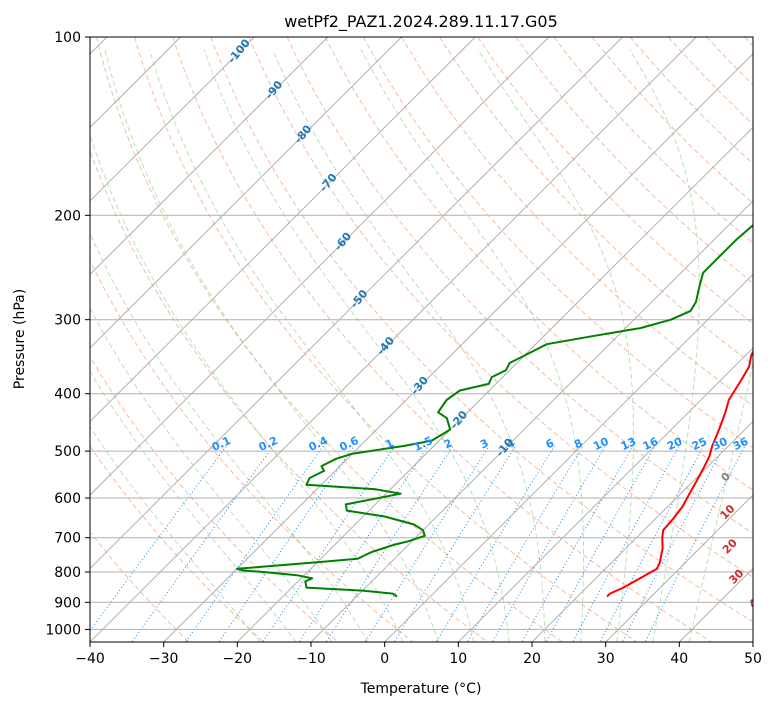 This screenshot has height=708, width=775. Describe the element at coordinates (67, 603) in the screenshot. I see `y-tick-label: 900` at that location.